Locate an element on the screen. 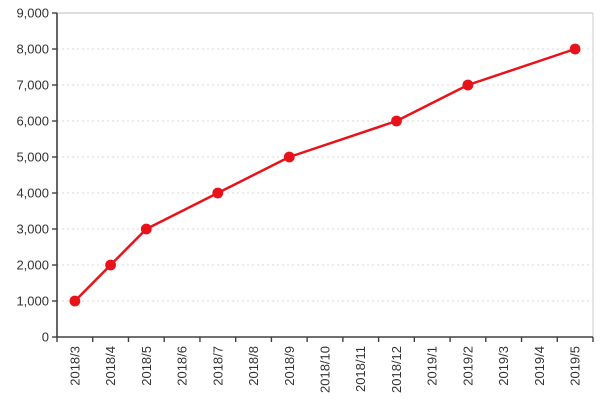 Image resolution: width=600 pixels, height=407 pixels. x-tick-label: 2018/5 is located at coordinates (146, 366).